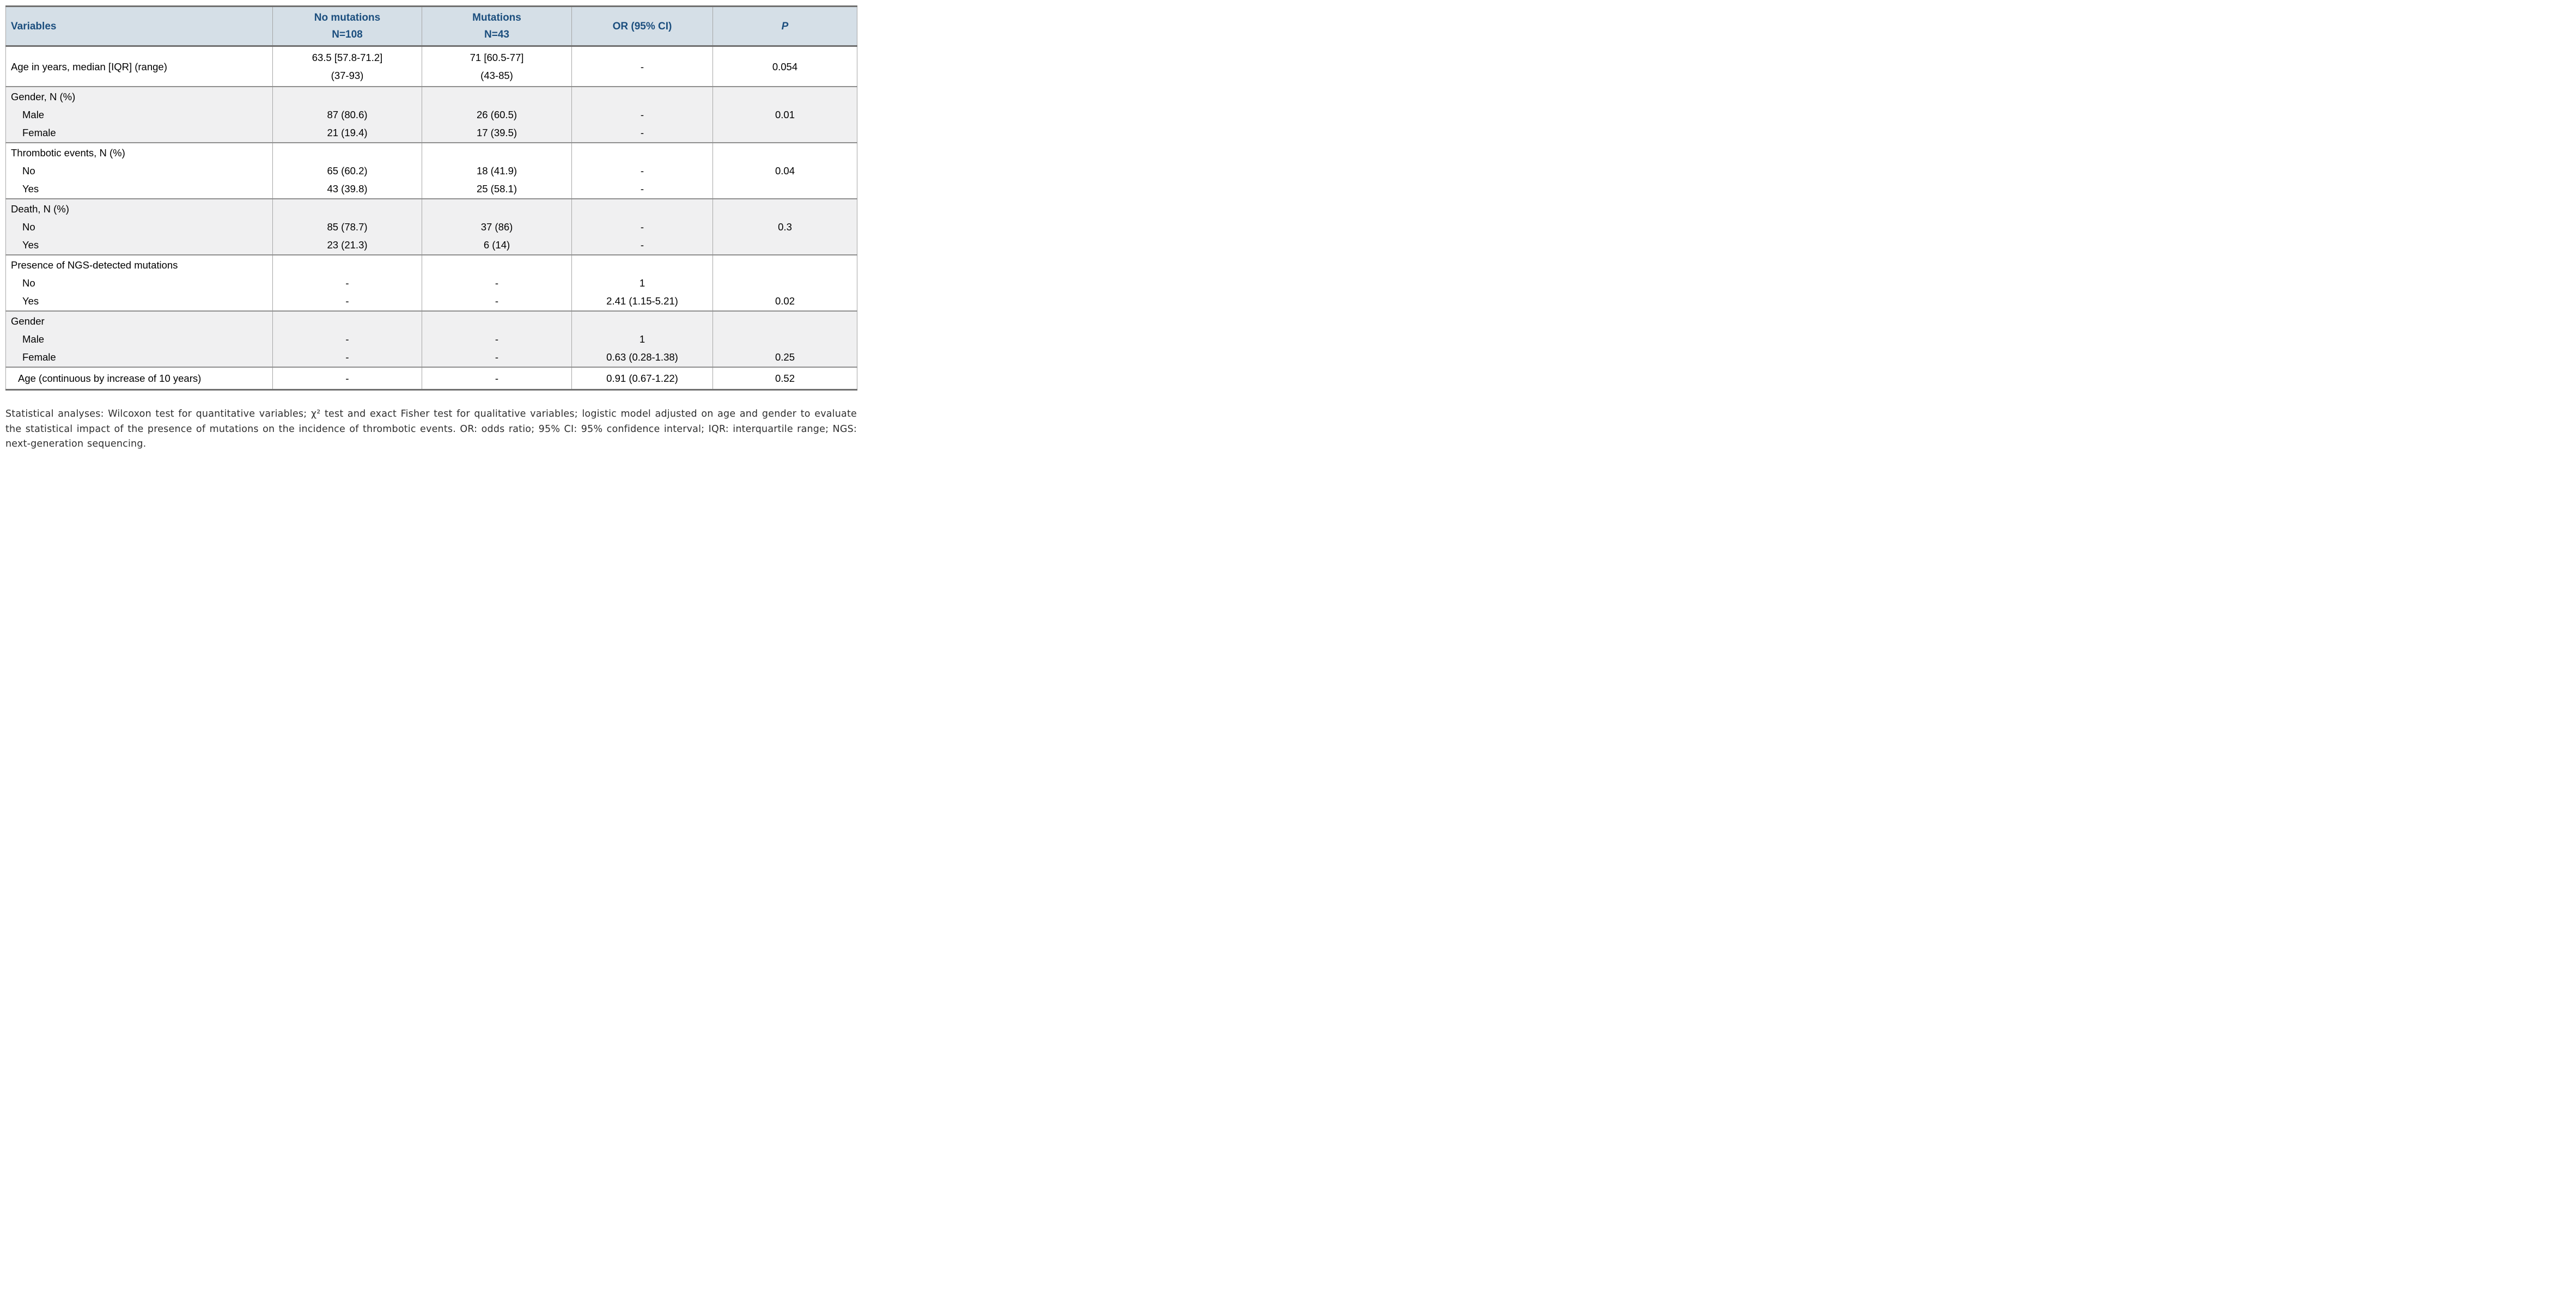 This screenshot has height=1310, width=2576. What do you see at coordinates (43, 96) in the screenshot?
I see `cell-line: Gender, N (%)` at bounding box center [43, 96].